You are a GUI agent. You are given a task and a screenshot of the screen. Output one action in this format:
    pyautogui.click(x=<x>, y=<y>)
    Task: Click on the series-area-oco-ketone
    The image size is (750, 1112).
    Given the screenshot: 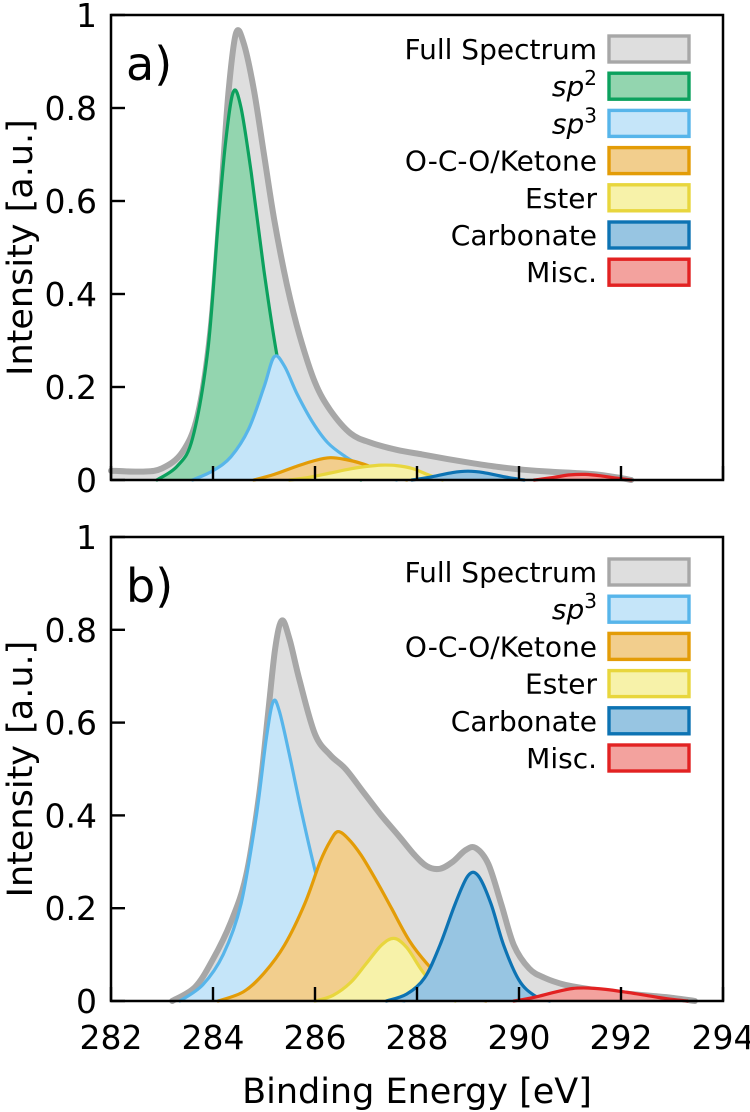 What is the action you would take?
    pyautogui.click(x=352, y=916)
    